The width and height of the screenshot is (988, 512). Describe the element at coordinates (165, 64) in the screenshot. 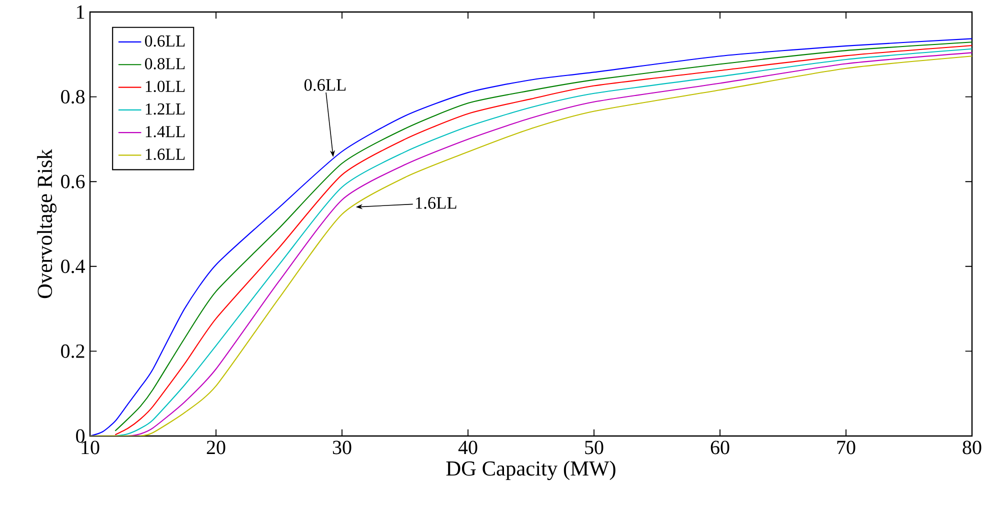

I see `legend-label: 0.8LL` at that location.